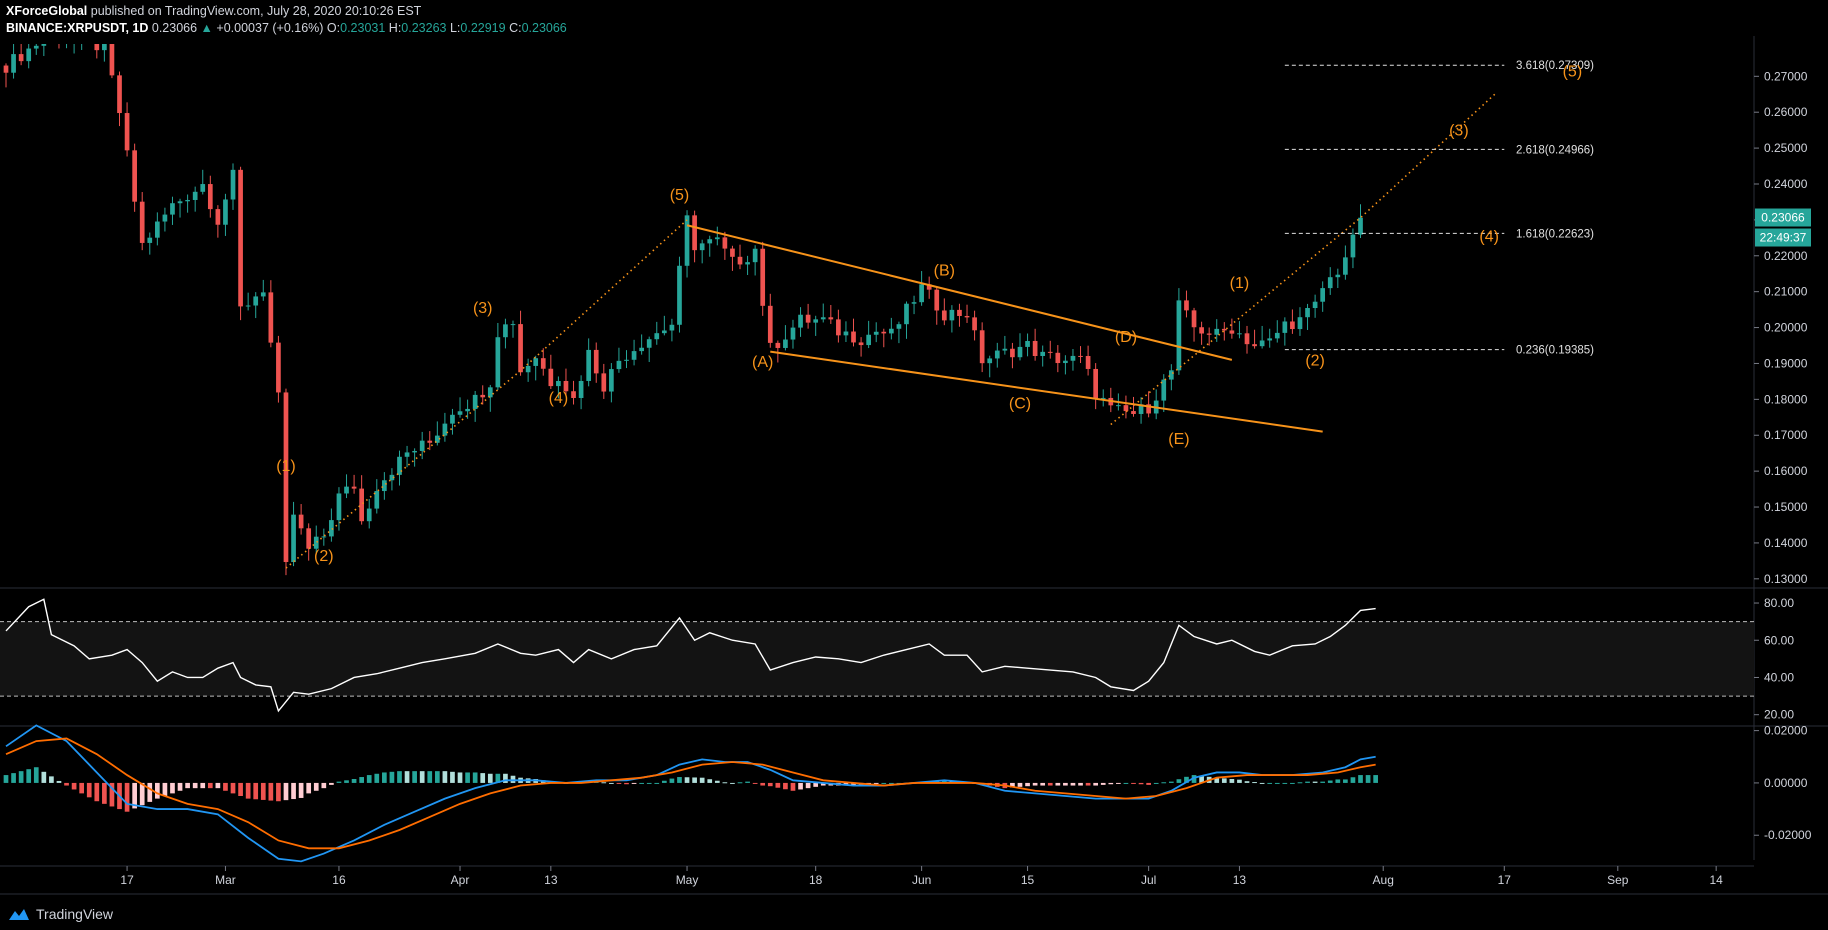 Image resolution: width=1828 pixels, height=930 pixels. I want to click on tradingview-logo-icon, so click(19, 914).